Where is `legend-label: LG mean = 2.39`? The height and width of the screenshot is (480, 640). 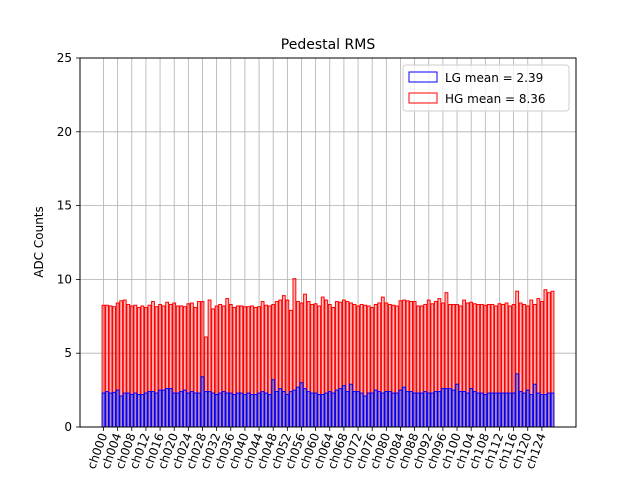 legend-label: LG mean = 2.39 is located at coordinates (494, 78).